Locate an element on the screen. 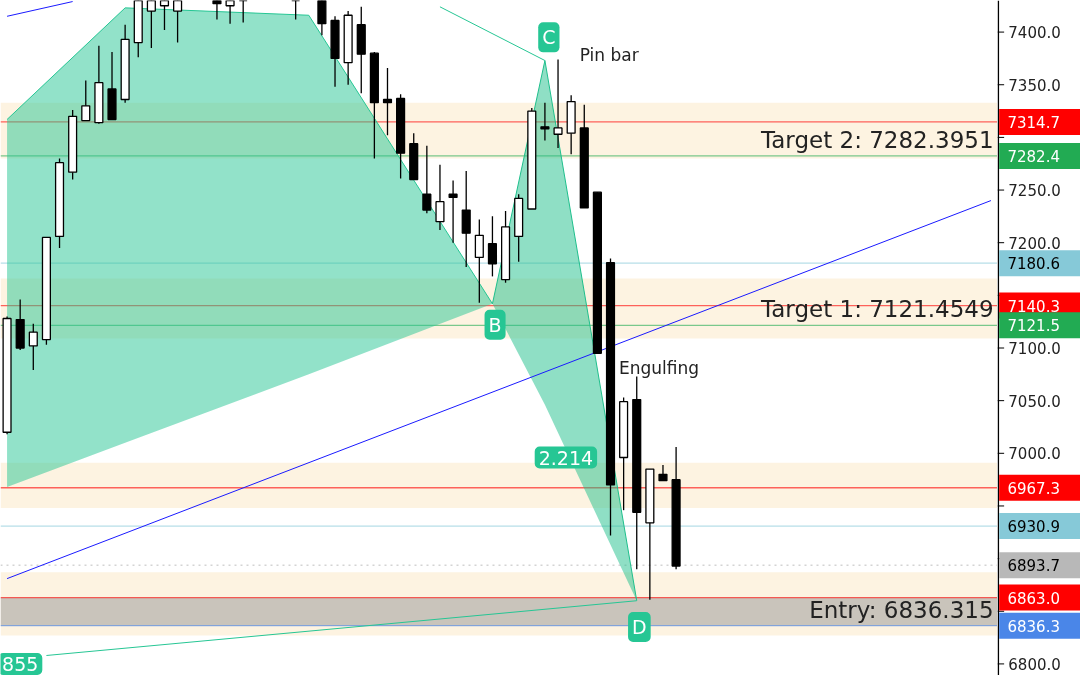 The image size is (1080, 675). ref-line-label: 6930.9 is located at coordinates (1033, 527).